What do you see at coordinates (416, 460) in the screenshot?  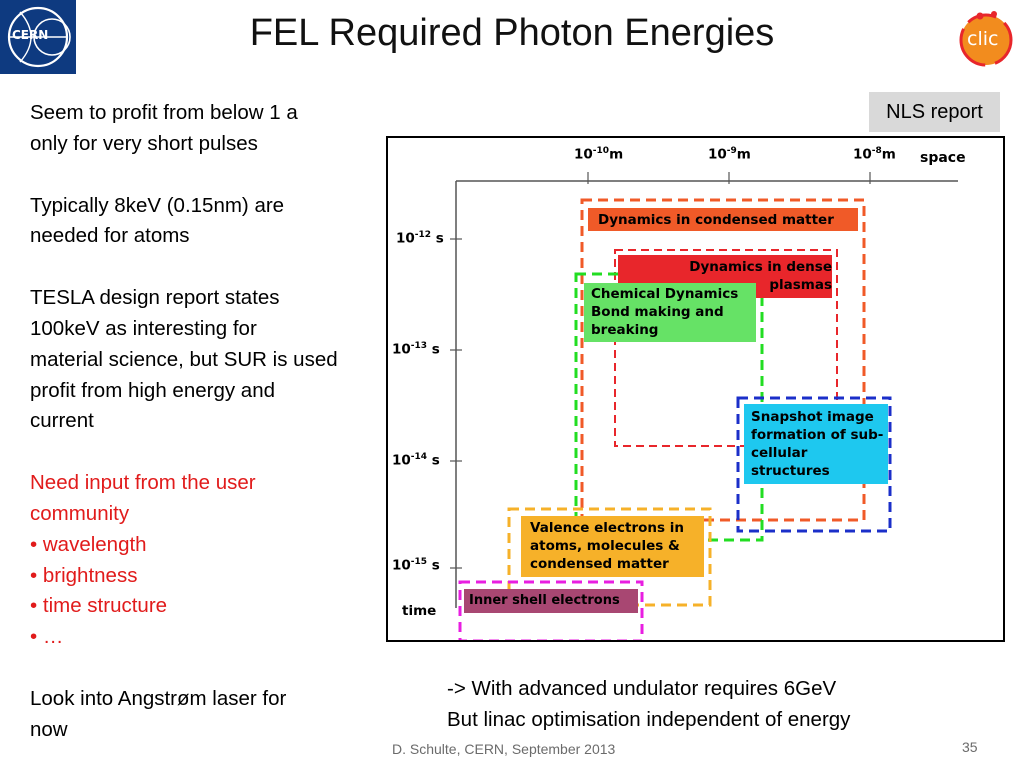 I see `time-tick-label: 10-14 s` at bounding box center [416, 460].